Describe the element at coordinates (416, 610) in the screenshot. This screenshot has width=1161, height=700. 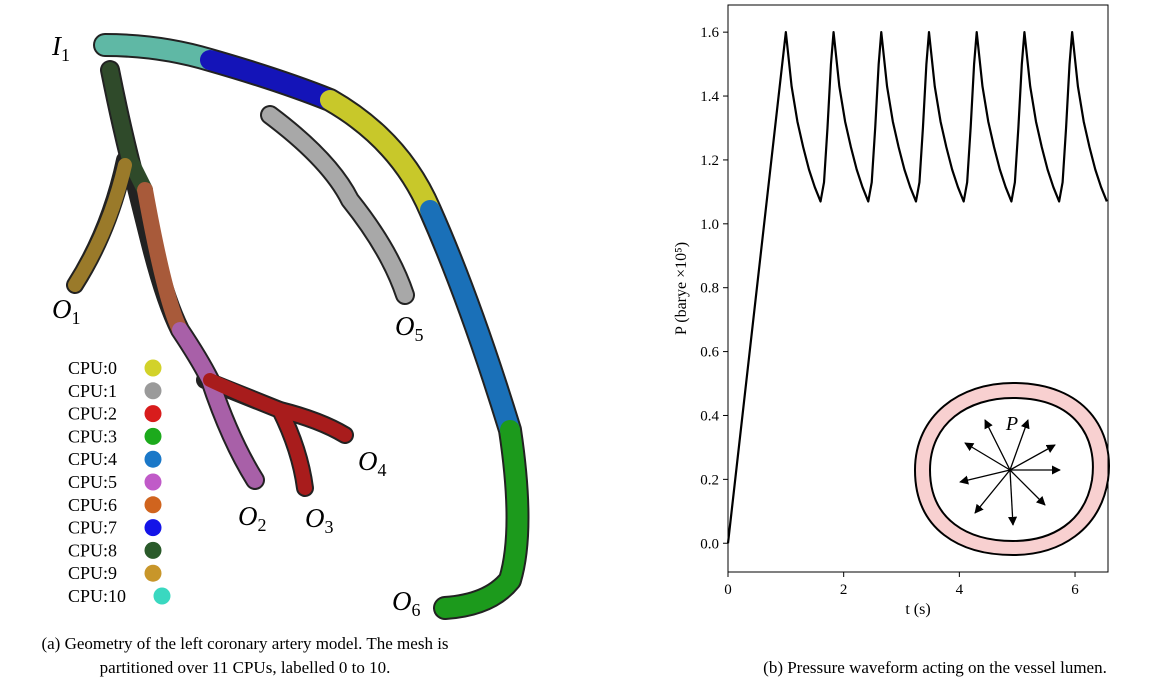
I see `label-sub: 6` at that location.